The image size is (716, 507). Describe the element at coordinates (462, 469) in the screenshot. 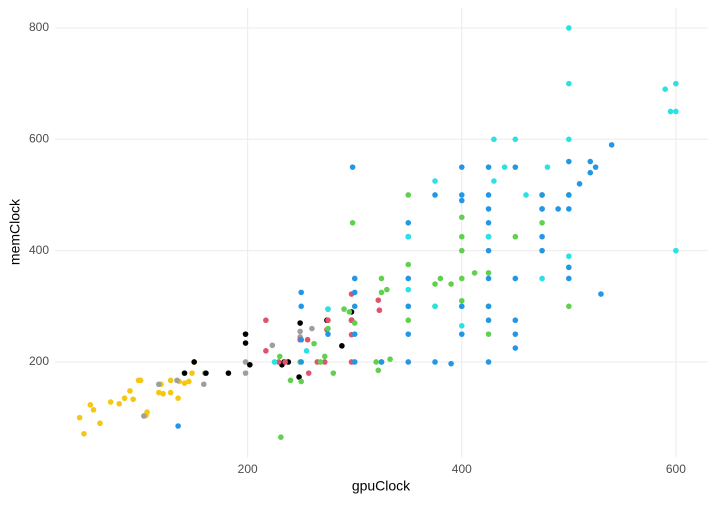

I see `x-tick-label: 400` at that location.